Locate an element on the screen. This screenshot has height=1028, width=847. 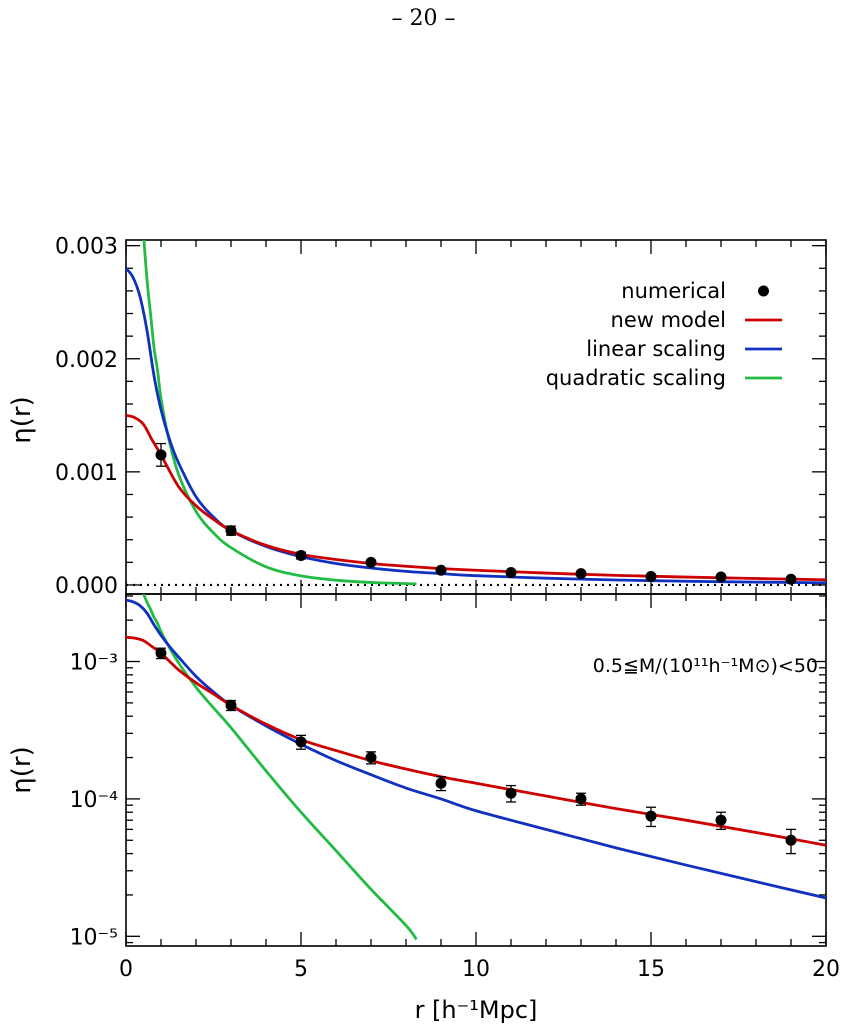
legend-entry: new model is located at coordinates (696, 320).